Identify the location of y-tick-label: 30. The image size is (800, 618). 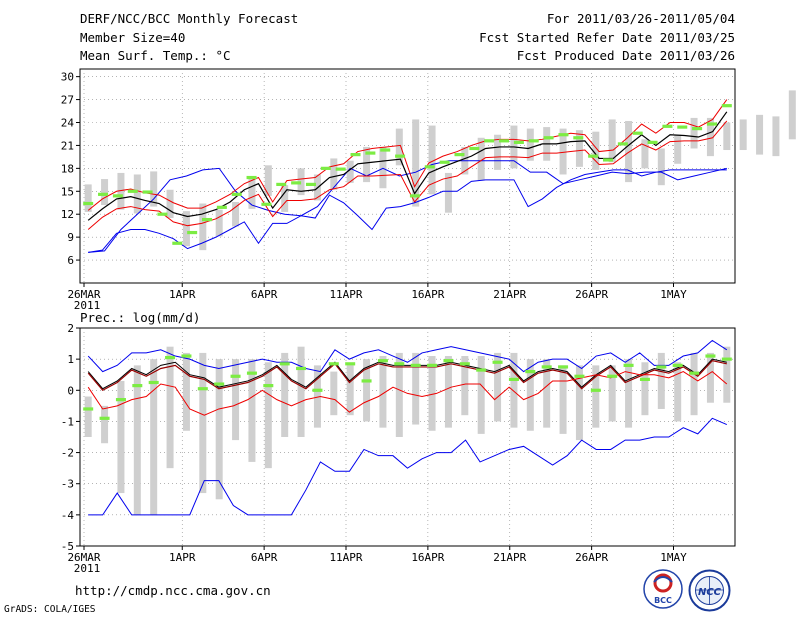
(67, 77).